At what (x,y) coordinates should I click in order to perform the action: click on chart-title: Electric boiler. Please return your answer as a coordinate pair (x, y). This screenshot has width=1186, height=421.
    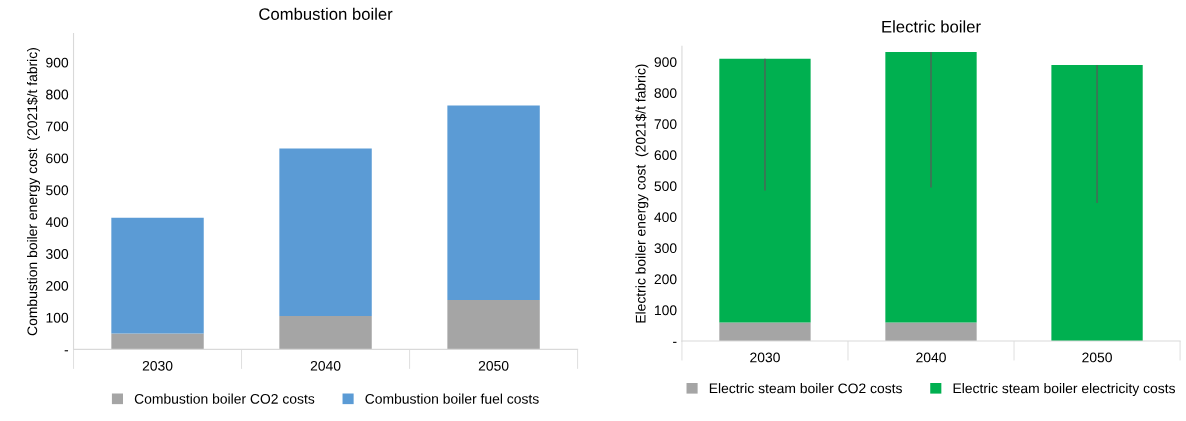
    Looking at the image, I should click on (931, 26).